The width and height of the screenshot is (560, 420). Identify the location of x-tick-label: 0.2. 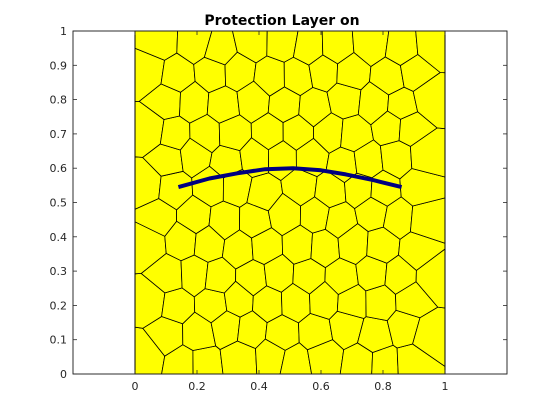
(197, 386).